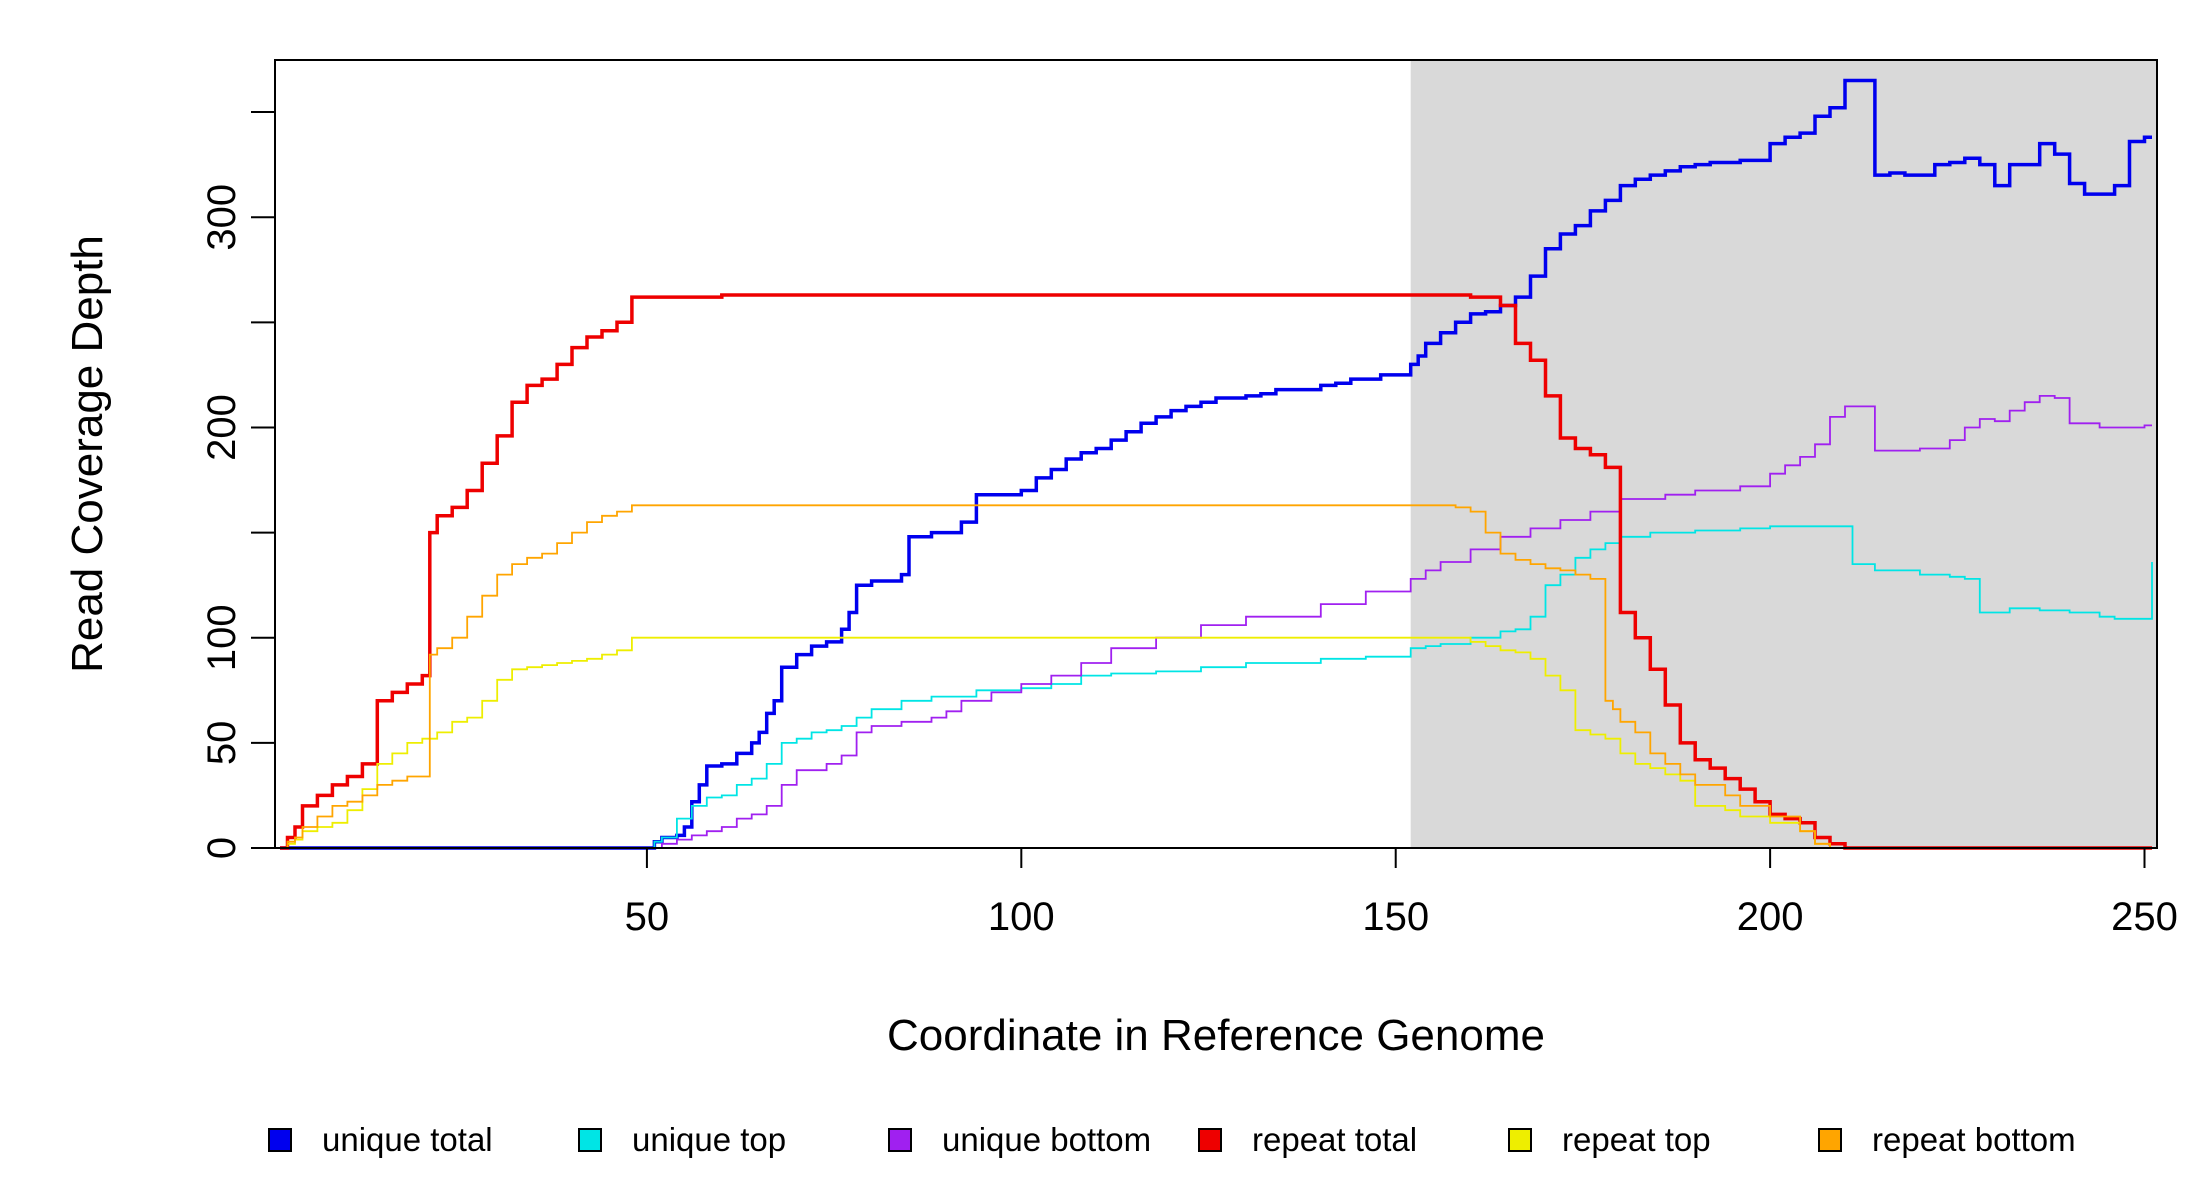 Image resolution: width=2200 pixels, height=1200 pixels. Describe the element at coordinates (222, 637) in the screenshot. I see `y-tick-label: 100` at that location.